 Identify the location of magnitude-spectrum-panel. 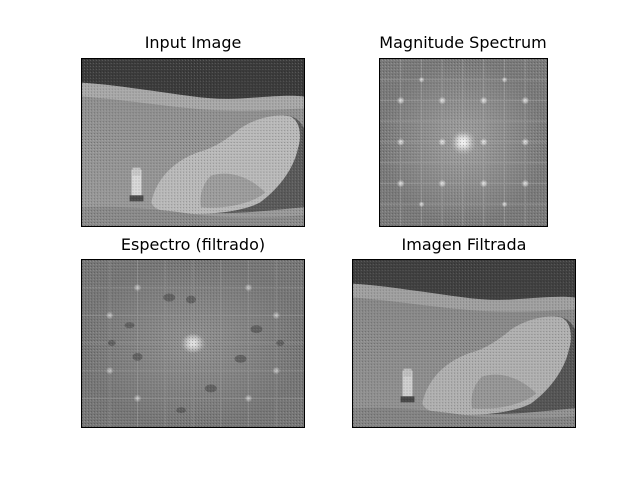
(463, 142).